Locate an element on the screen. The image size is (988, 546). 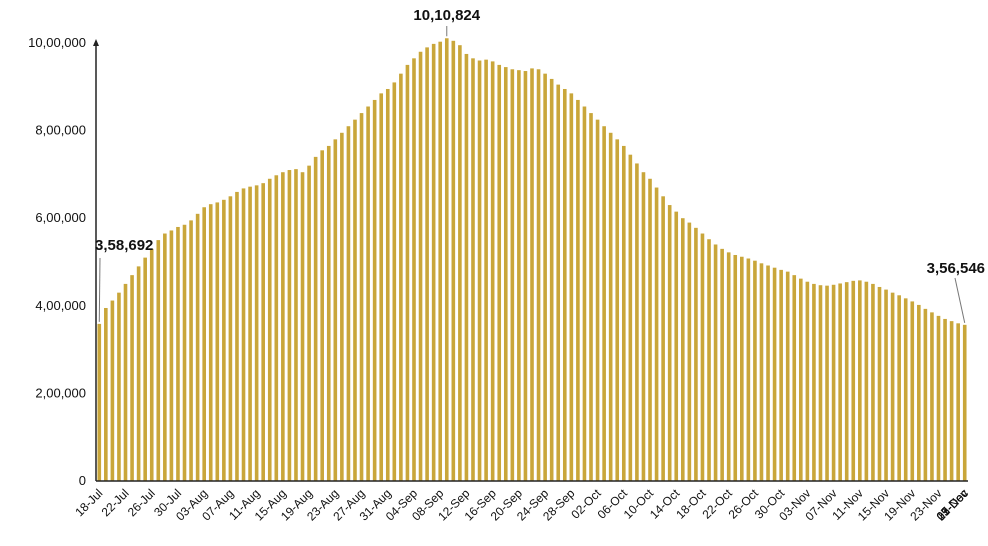
x-tick-label: 22-Jul is located at coordinates (115, 502).